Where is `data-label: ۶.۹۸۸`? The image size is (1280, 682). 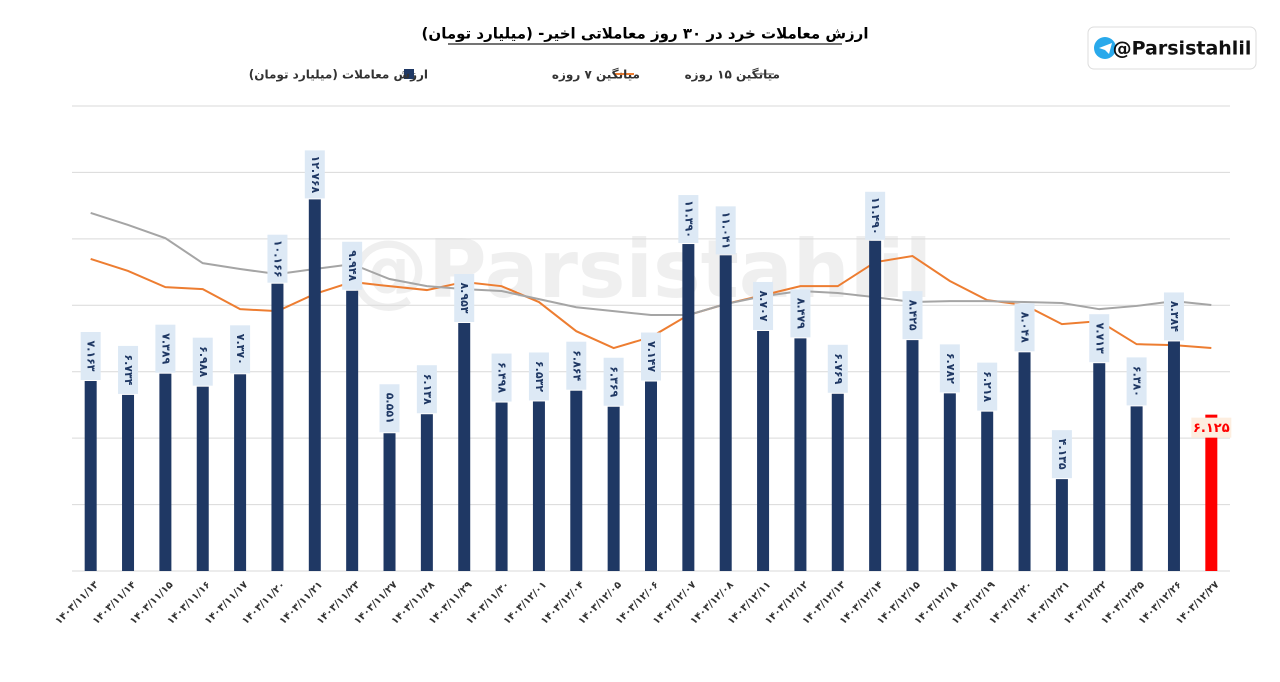
data-label: ۶.۹۸۸ is located at coordinates (203, 361).